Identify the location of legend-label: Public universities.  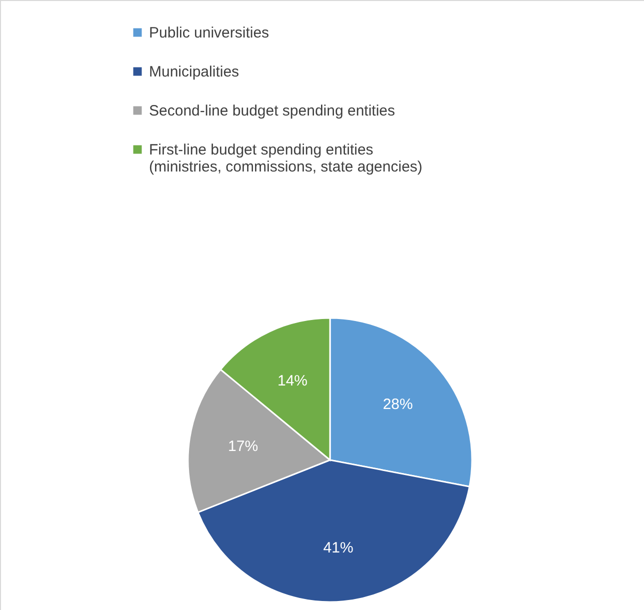
(209, 33).